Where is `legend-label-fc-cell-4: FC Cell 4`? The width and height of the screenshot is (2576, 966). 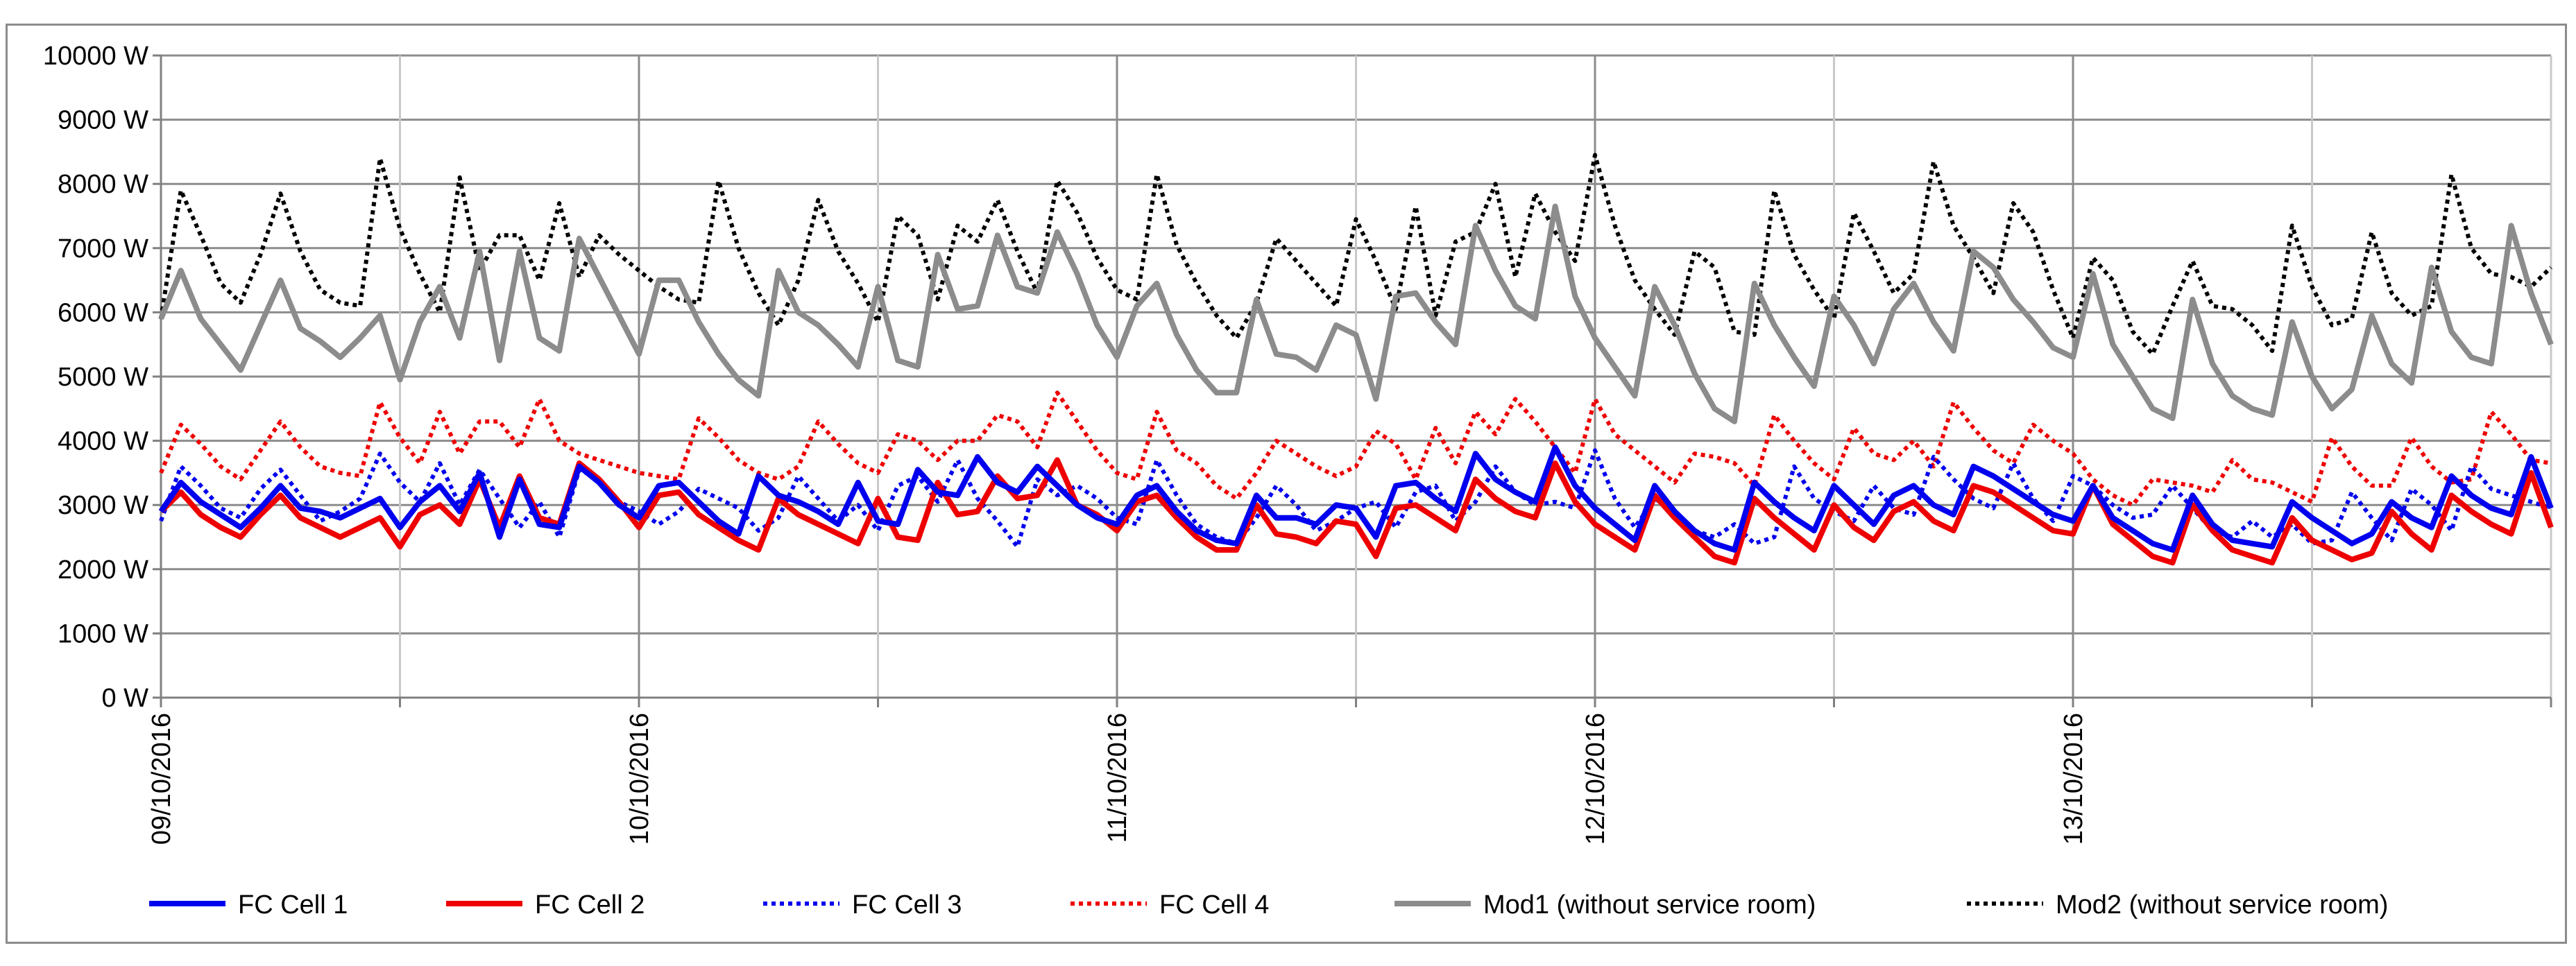 legend-label-fc-cell-4: FC Cell 4 is located at coordinates (1214, 905).